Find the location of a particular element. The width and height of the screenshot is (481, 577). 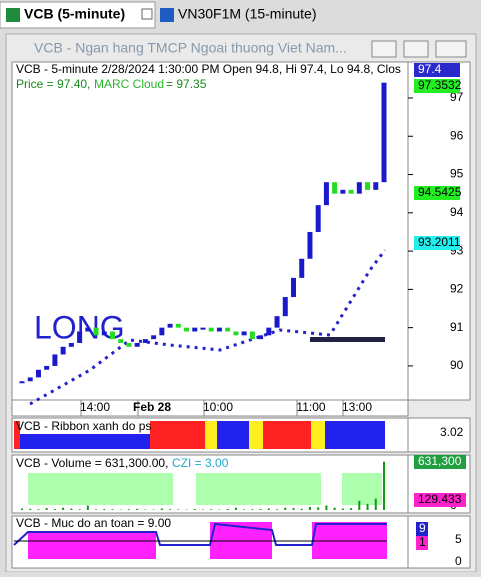

y-tick-label: 96 is located at coordinates (457, 135).